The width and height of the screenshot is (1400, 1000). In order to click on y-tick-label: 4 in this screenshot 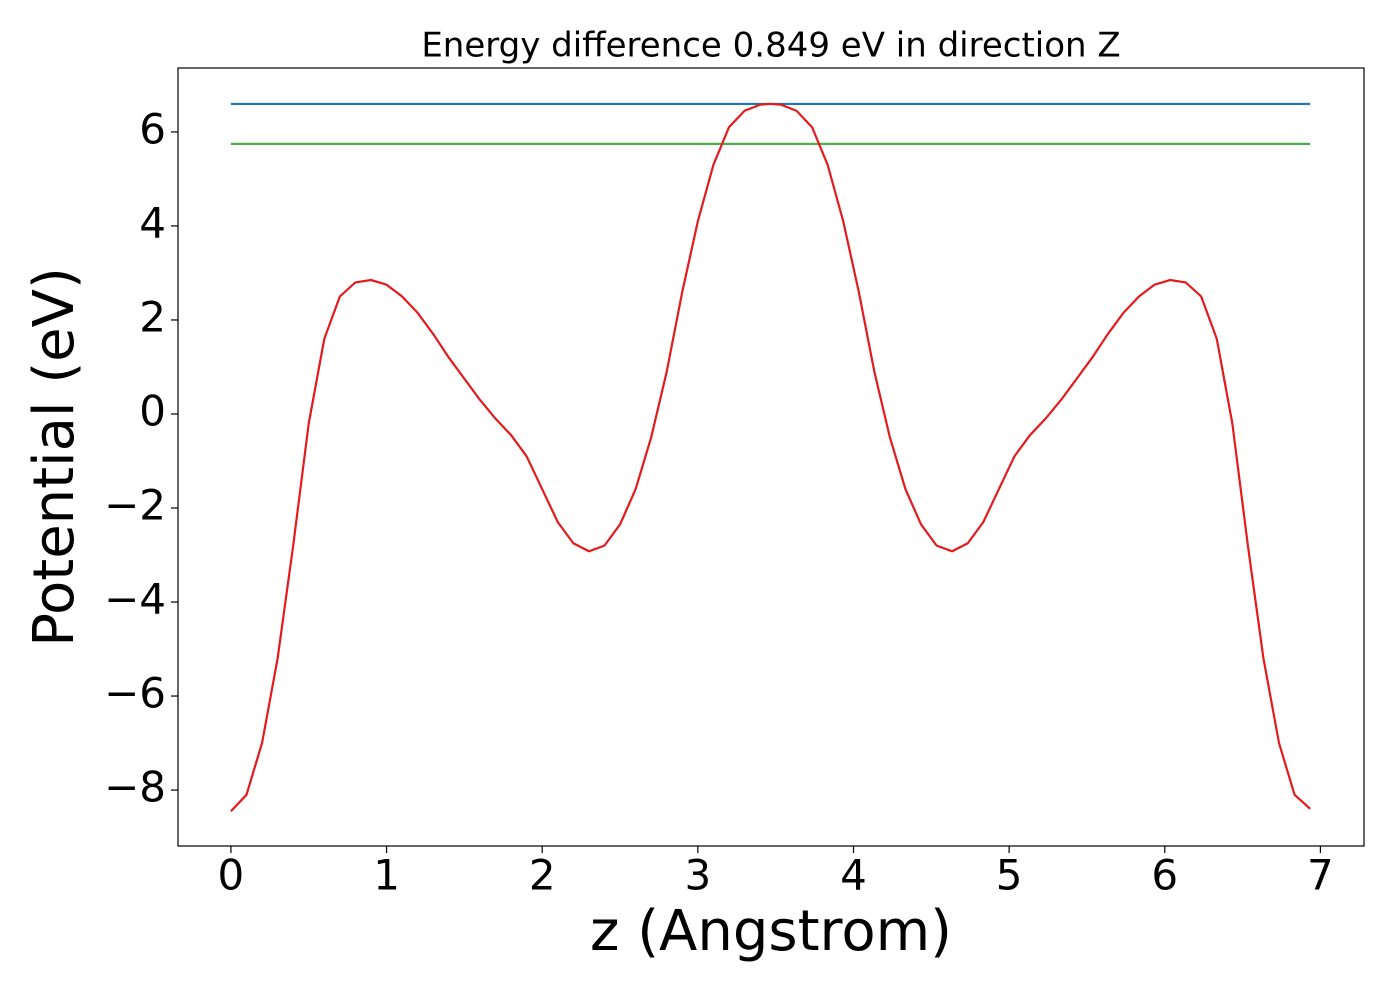, I will do `click(152, 222)`.